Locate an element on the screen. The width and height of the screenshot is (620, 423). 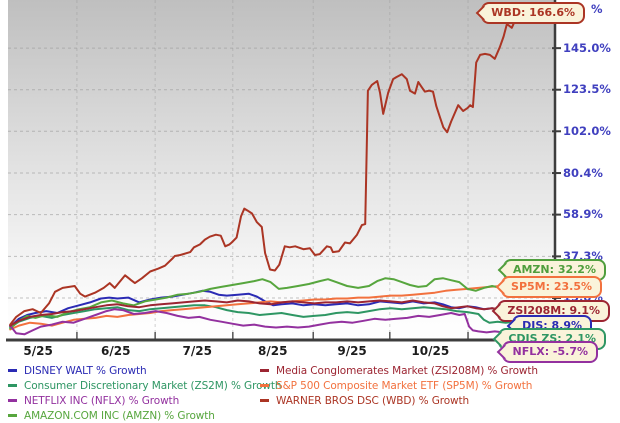
callout-text: ZSI208M: 9.1% is located at coordinates (553, 310).